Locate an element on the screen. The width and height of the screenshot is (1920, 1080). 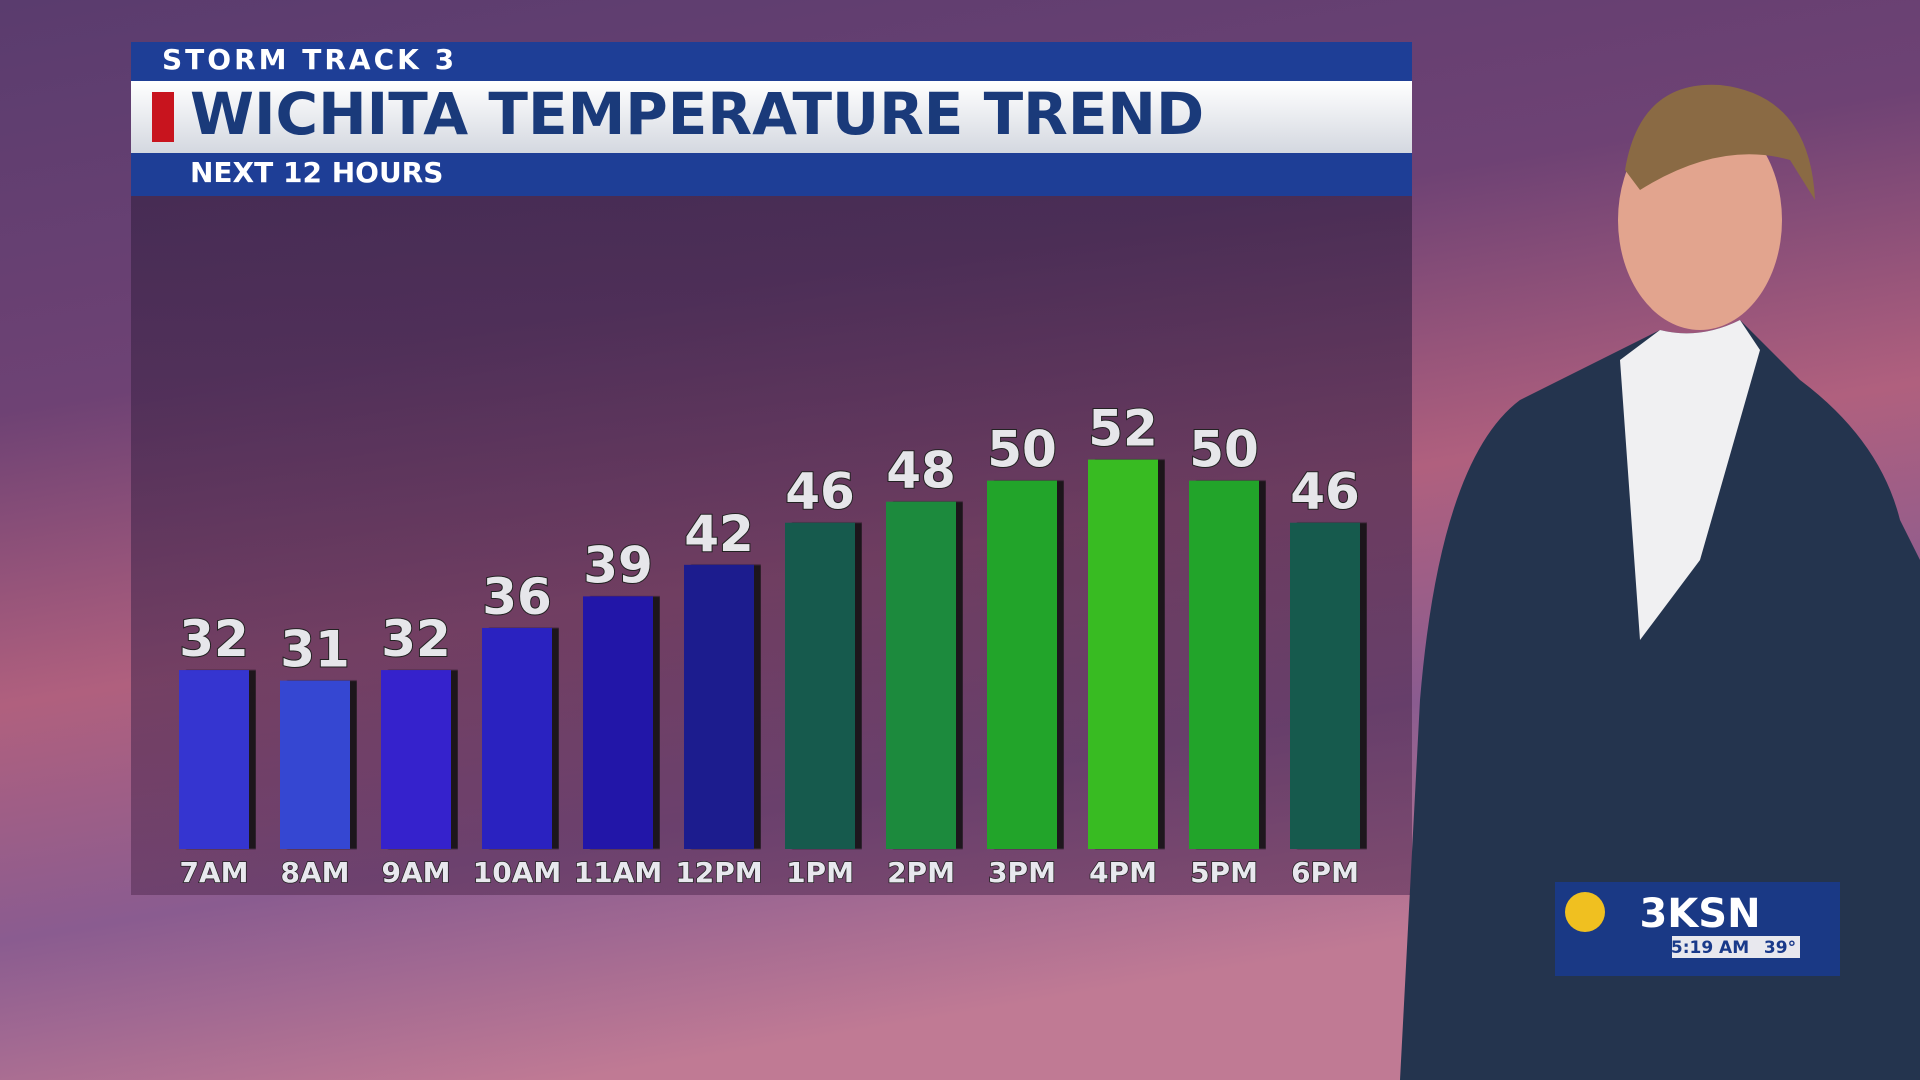
title-band is located at coordinates (771, 117).